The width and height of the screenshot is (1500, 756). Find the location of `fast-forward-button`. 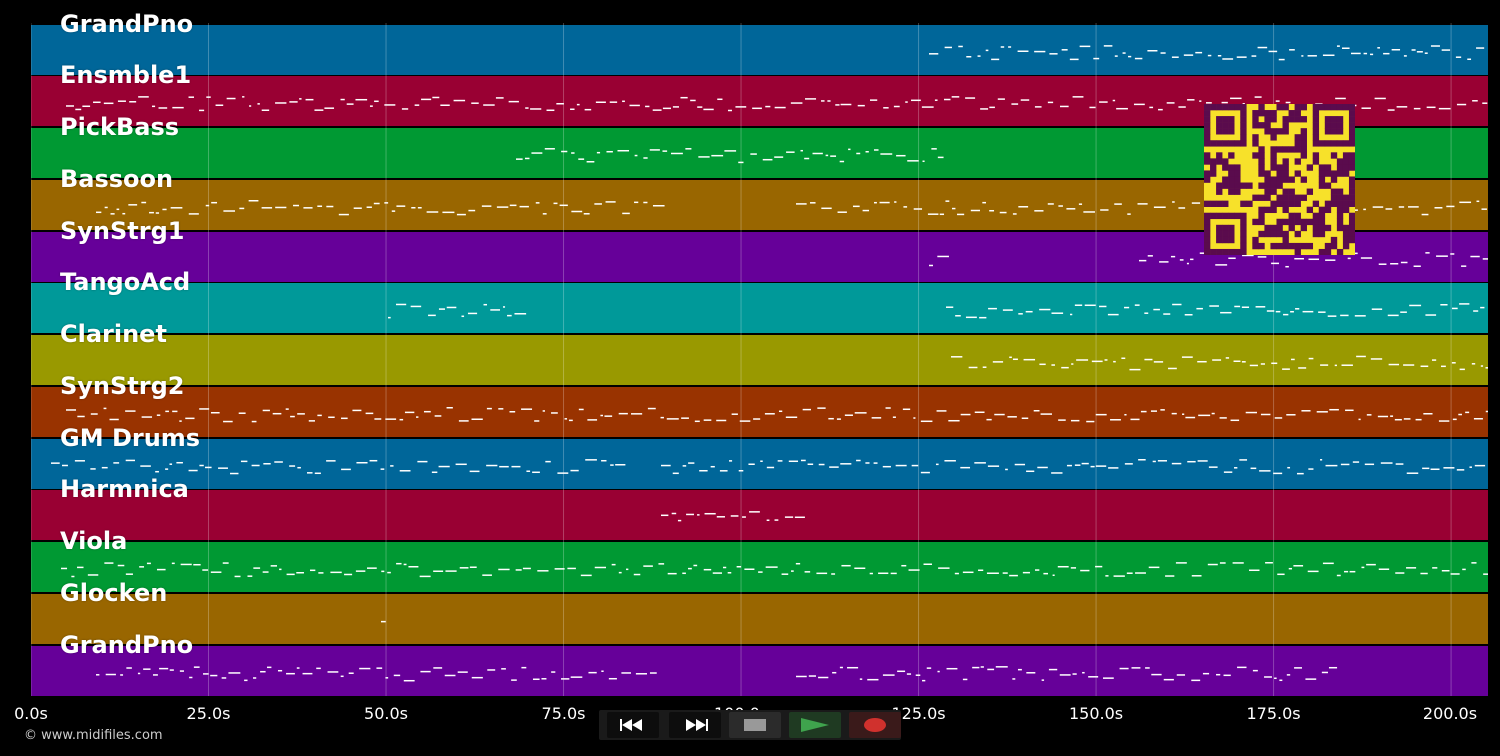

fast-forward-button is located at coordinates (695, 725).